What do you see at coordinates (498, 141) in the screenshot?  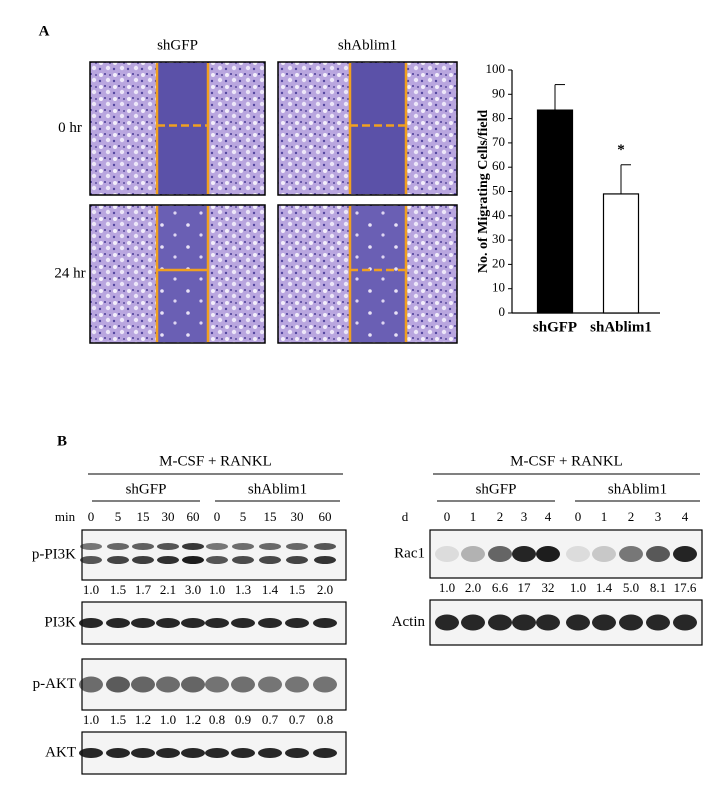 I see `y-tick-label: 70` at bounding box center [498, 141].